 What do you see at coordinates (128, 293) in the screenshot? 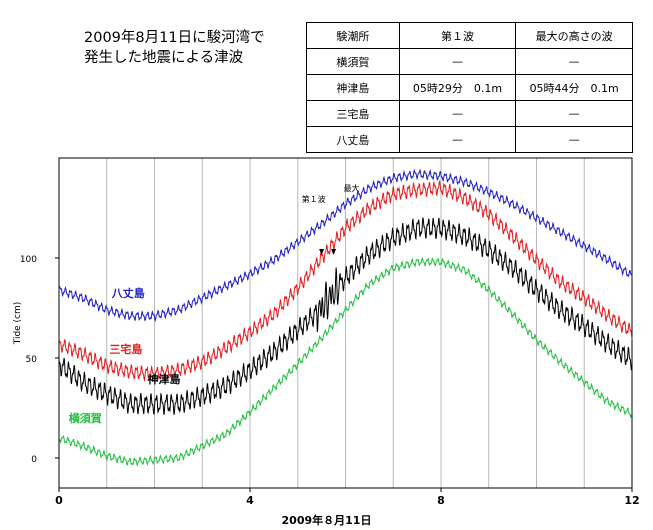
I see `series-label: 八丈島` at bounding box center [128, 293].